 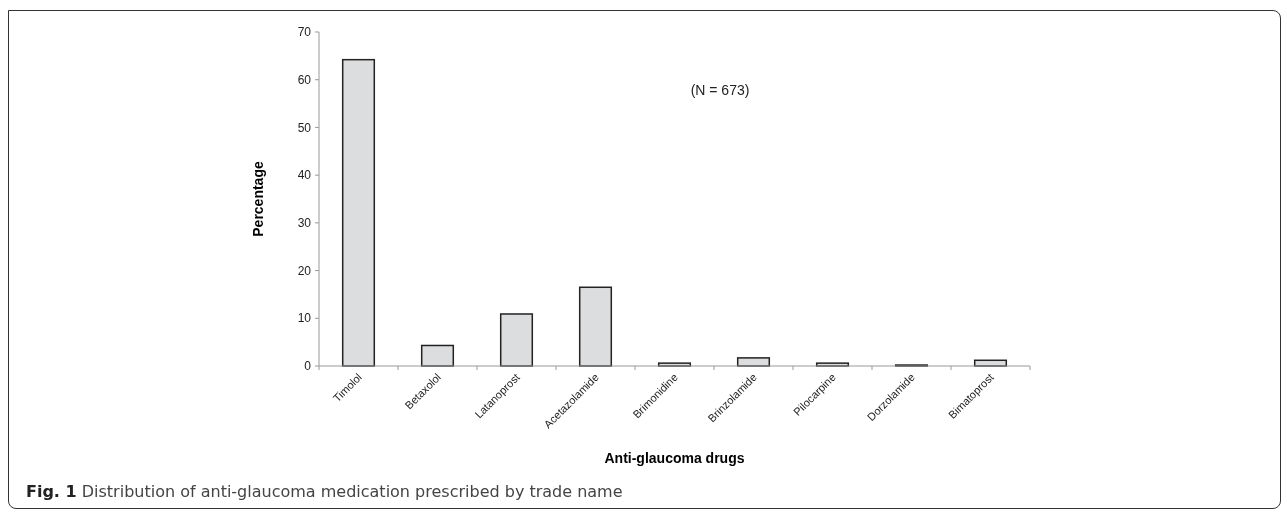 What do you see at coordinates (304, 270) in the screenshot?
I see `y-tick-label: 20` at bounding box center [304, 270].